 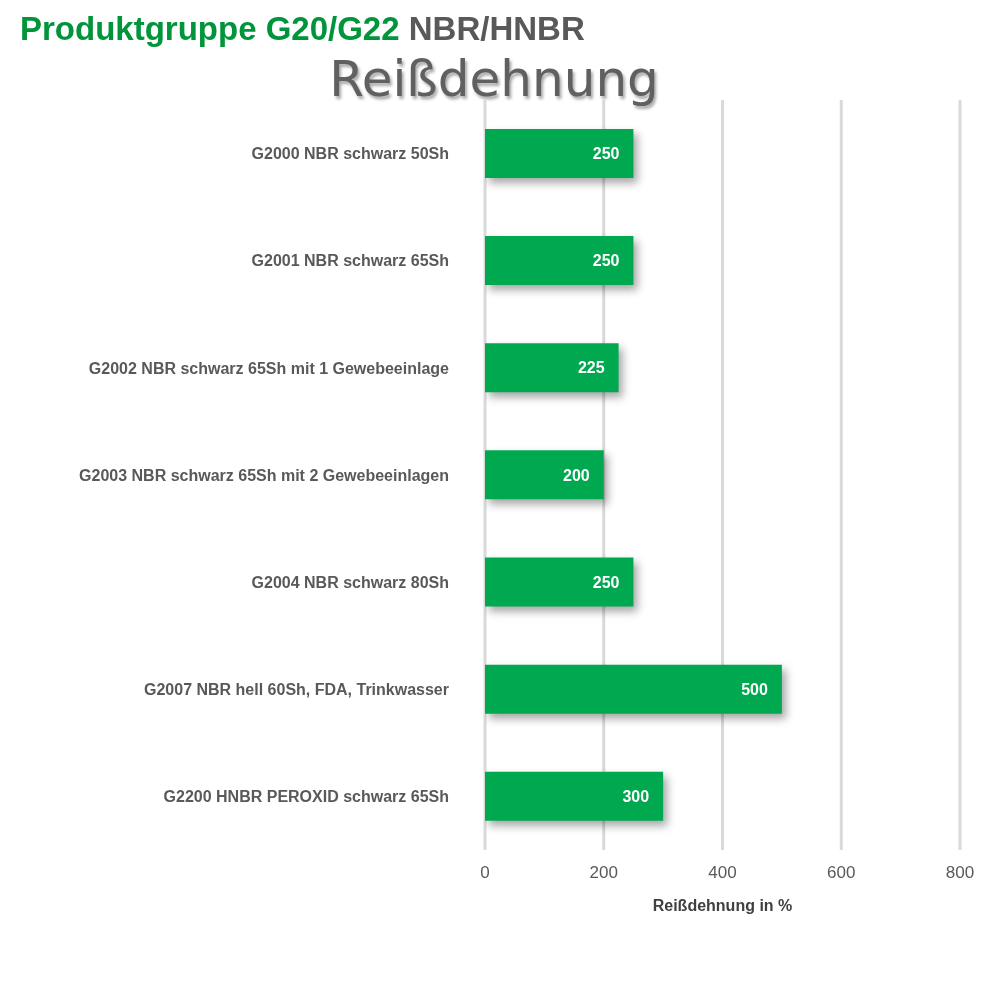 I want to click on x-tick-label: 0, so click(x=485, y=873).